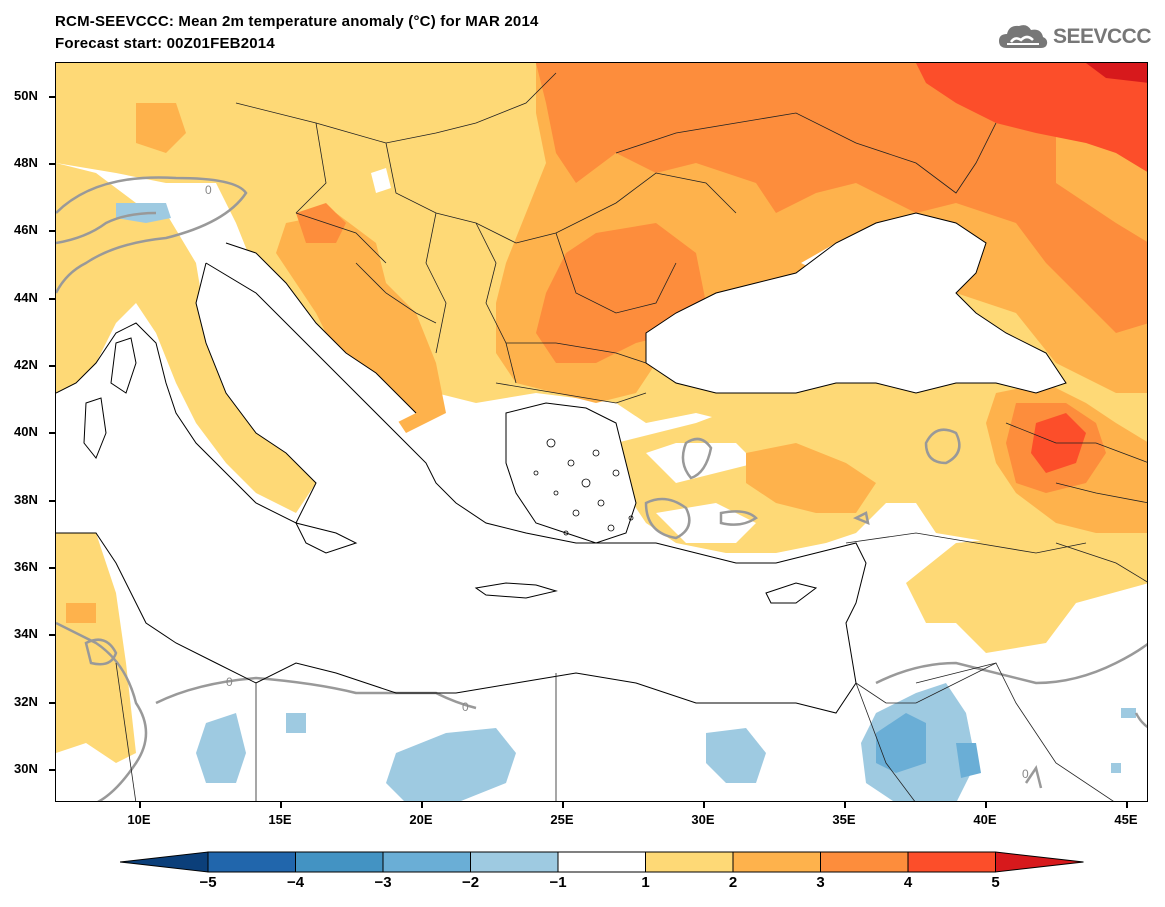 This screenshot has width=1165, height=907. I want to click on lon-label-20e: 20E, so click(421, 819).